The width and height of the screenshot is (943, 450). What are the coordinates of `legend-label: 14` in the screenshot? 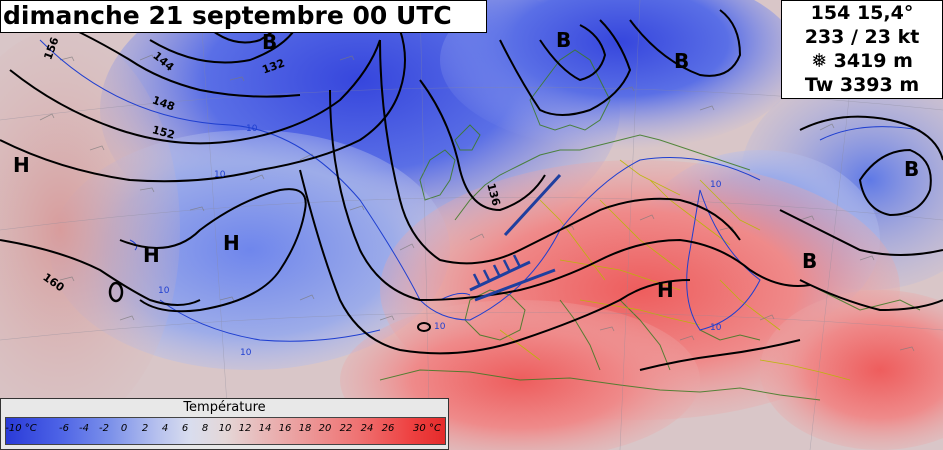 It's located at (265, 428).